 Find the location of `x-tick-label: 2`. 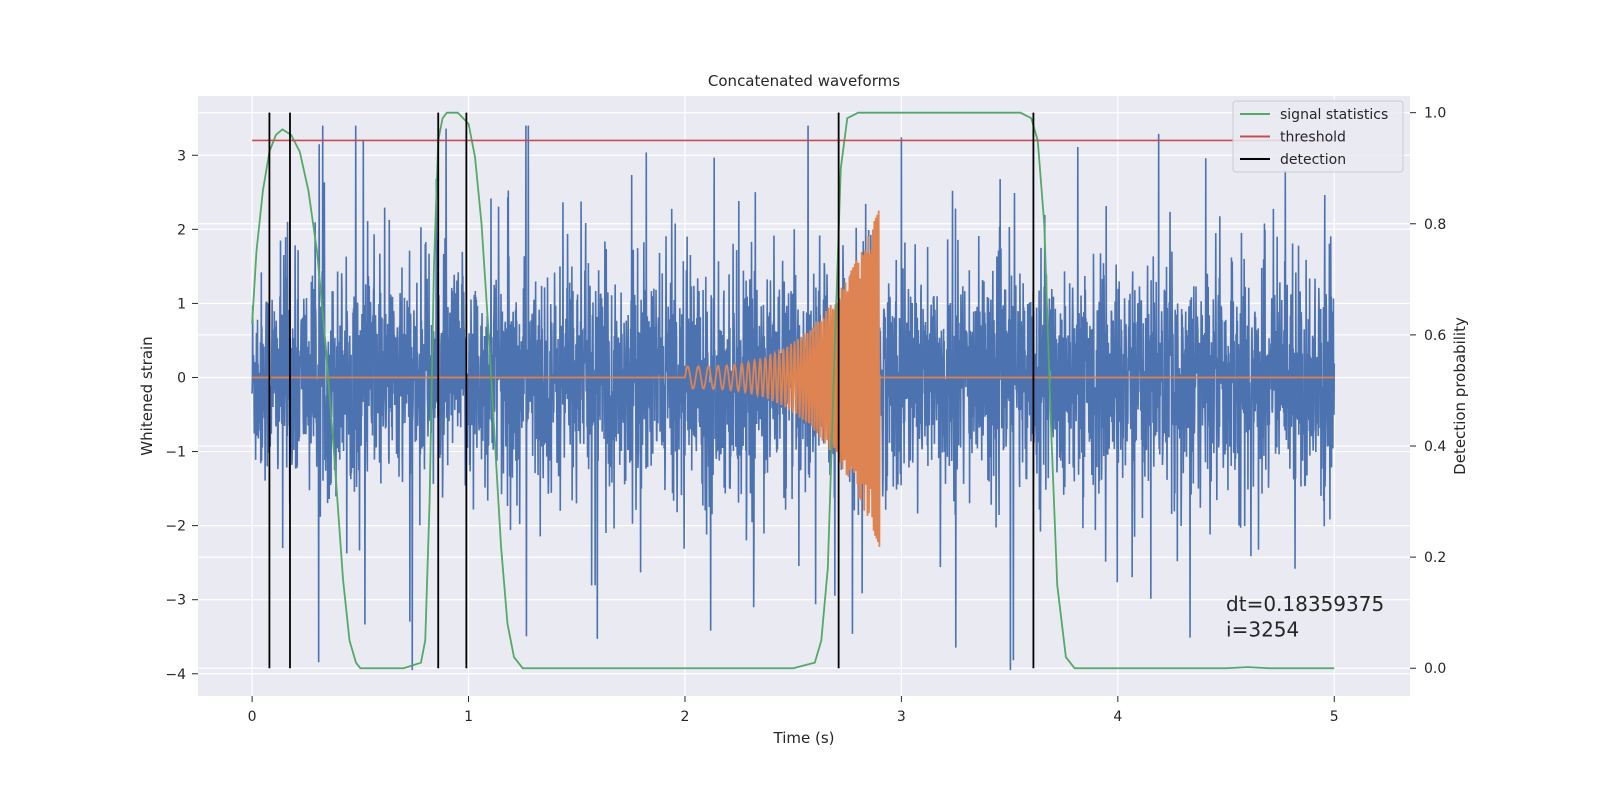

x-tick-label: 2 is located at coordinates (685, 717).